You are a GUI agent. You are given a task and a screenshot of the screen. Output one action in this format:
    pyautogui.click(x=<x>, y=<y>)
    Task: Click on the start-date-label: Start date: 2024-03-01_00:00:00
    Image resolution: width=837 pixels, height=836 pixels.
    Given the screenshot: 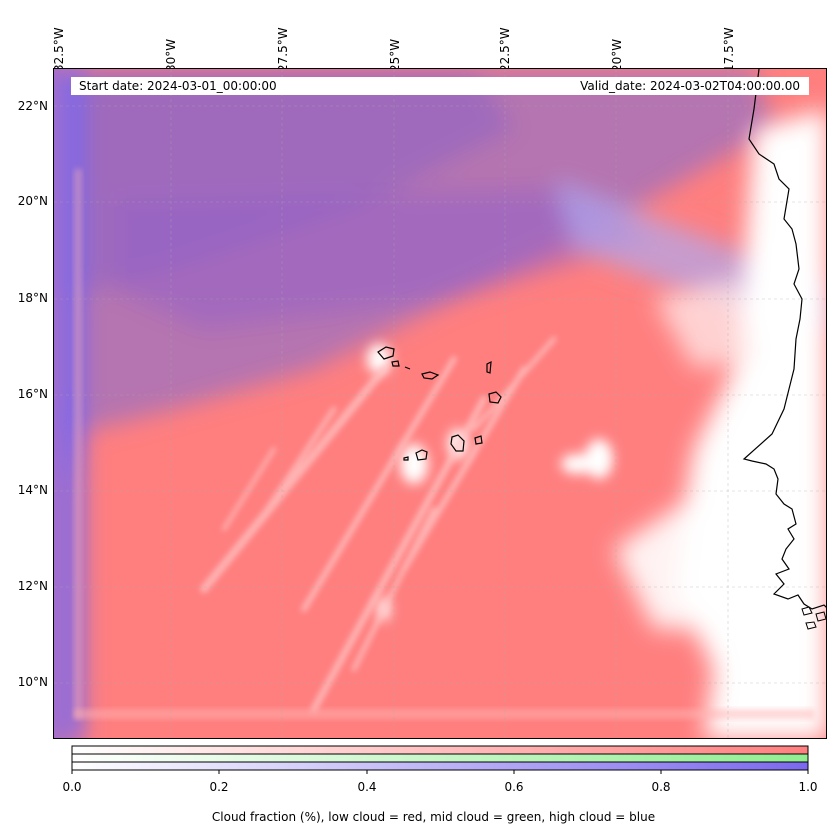 What is the action you would take?
    pyautogui.click(x=178, y=86)
    